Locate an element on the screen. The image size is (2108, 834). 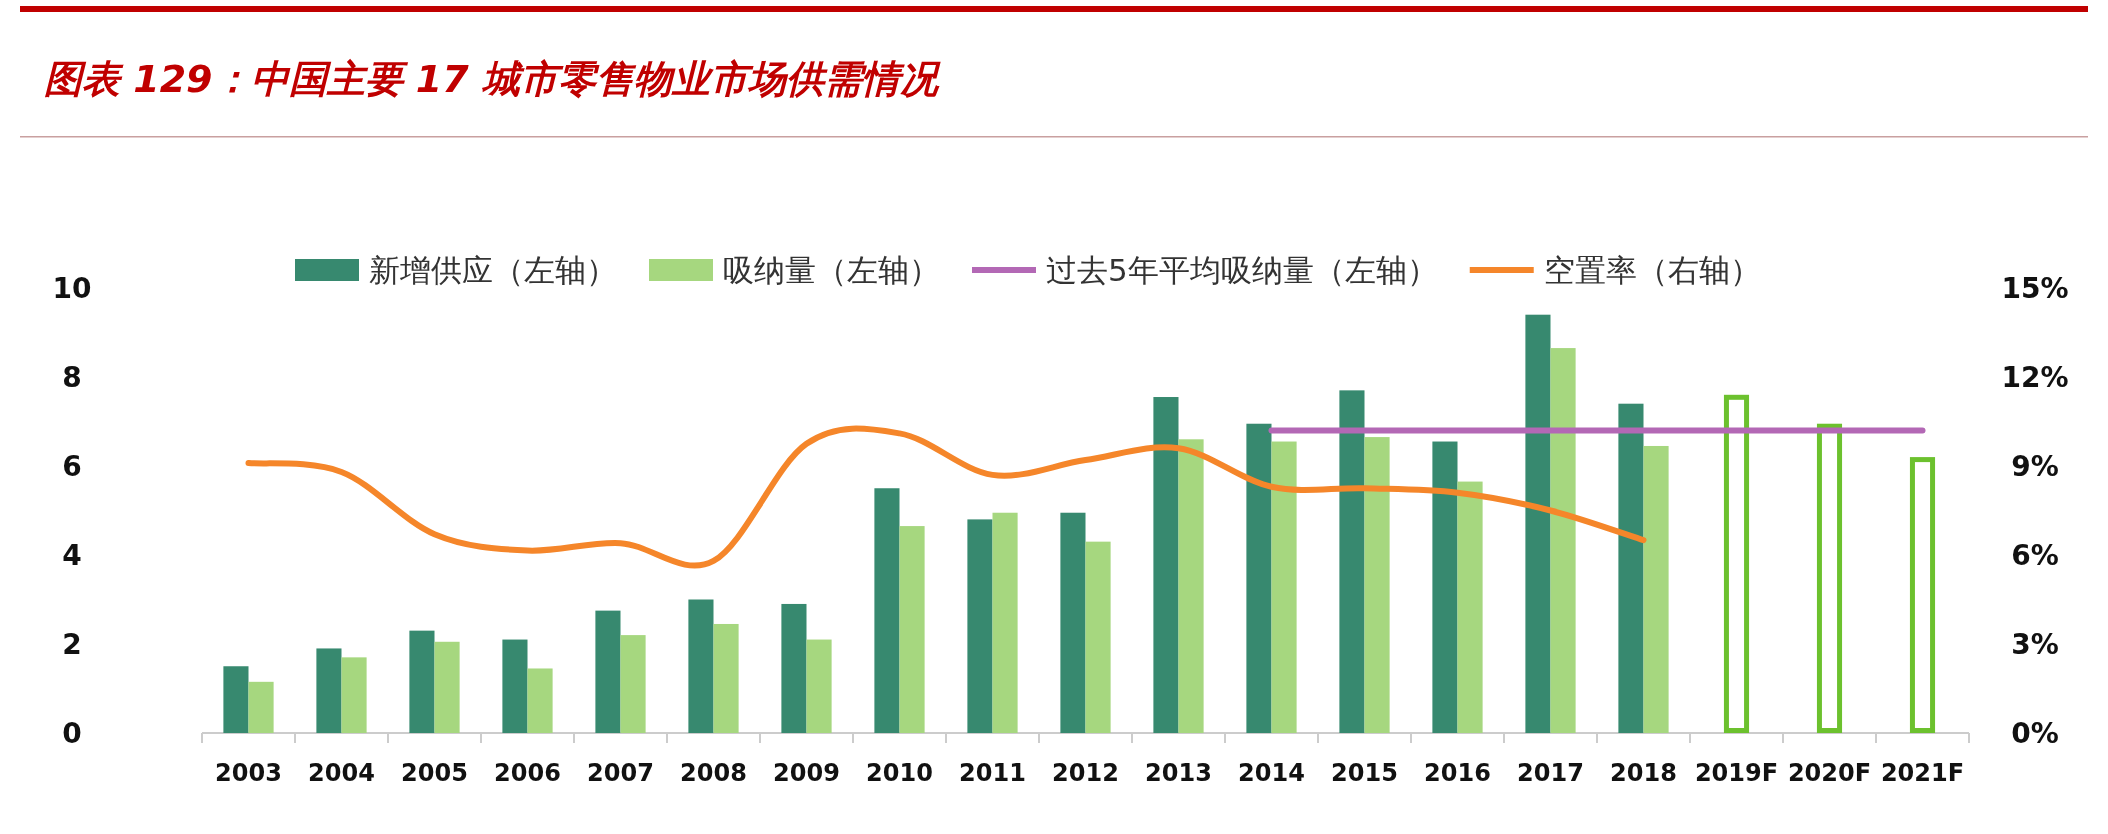
x-tick-label: 2011 is located at coordinates (992, 773).